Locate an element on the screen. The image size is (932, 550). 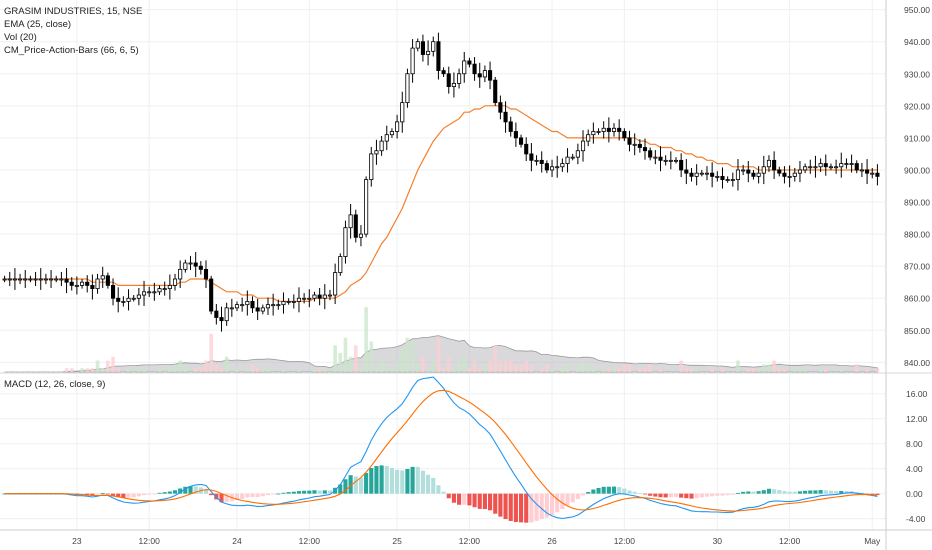
vol-legend: Vol (20) is located at coordinates (20, 37).